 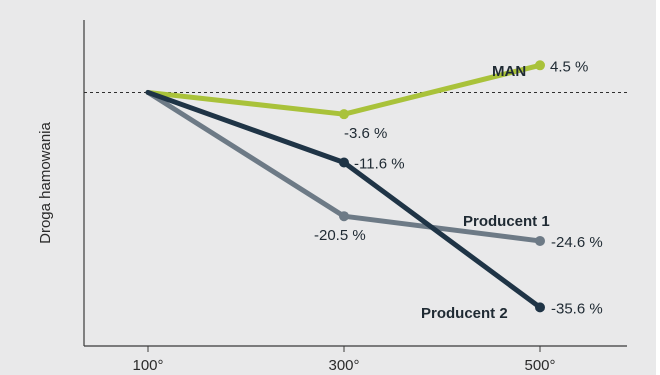 What do you see at coordinates (365, 133) in the screenshot?
I see `data-label-man: -3.6 %` at bounding box center [365, 133].